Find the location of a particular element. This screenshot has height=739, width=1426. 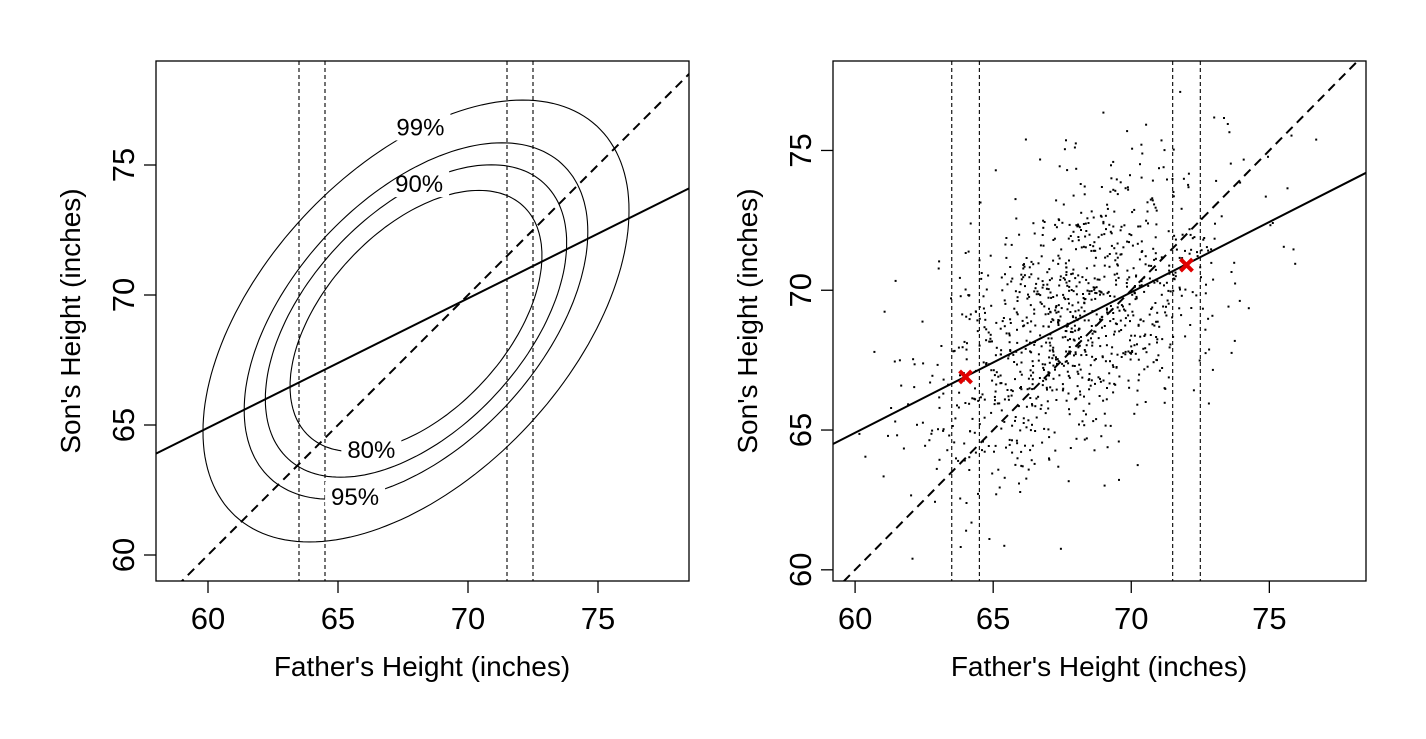

left-y-axis-label: Son's Height (inches) is located at coordinates (70, 320).